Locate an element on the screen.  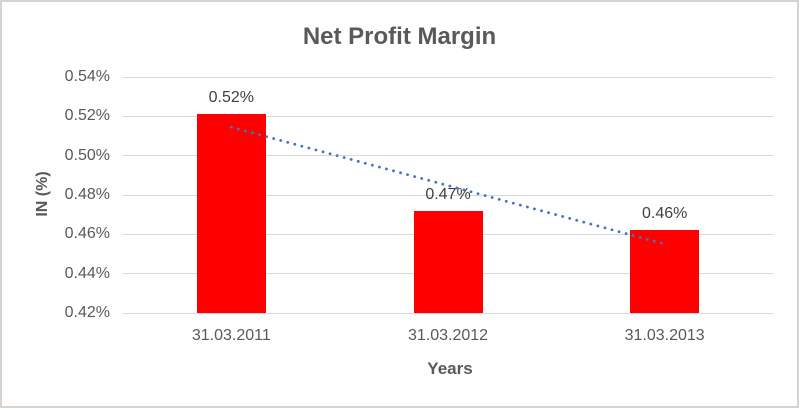
bar-data-label: 0.46% is located at coordinates (664, 214).